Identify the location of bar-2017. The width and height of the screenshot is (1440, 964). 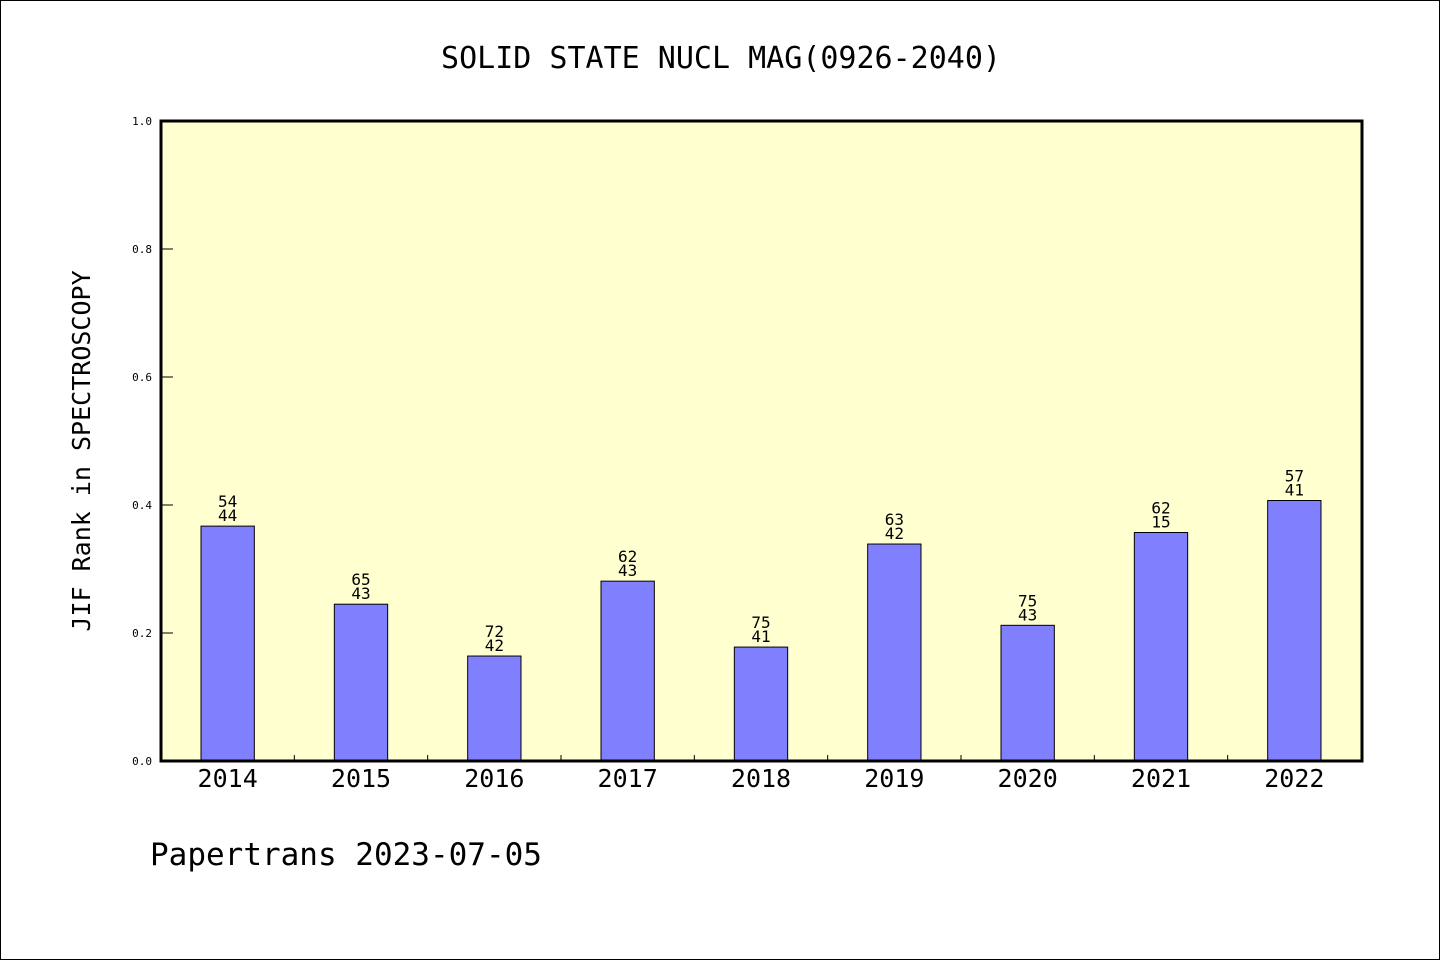
(627, 671).